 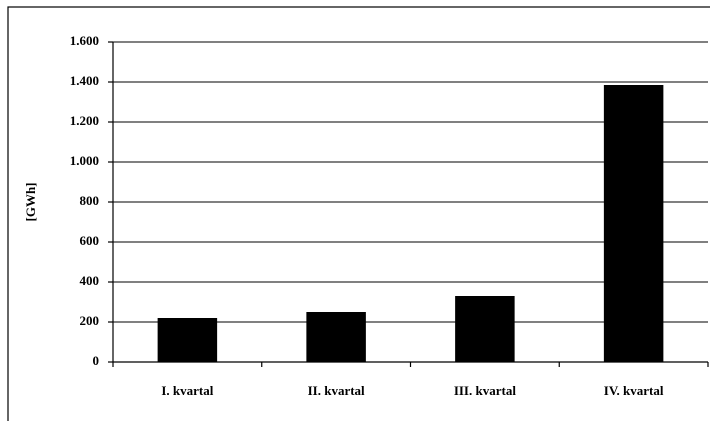 What do you see at coordinates (90, 320) in the screenshot?
I see `y-tick-label: 200` at bounding box center [90, 320].